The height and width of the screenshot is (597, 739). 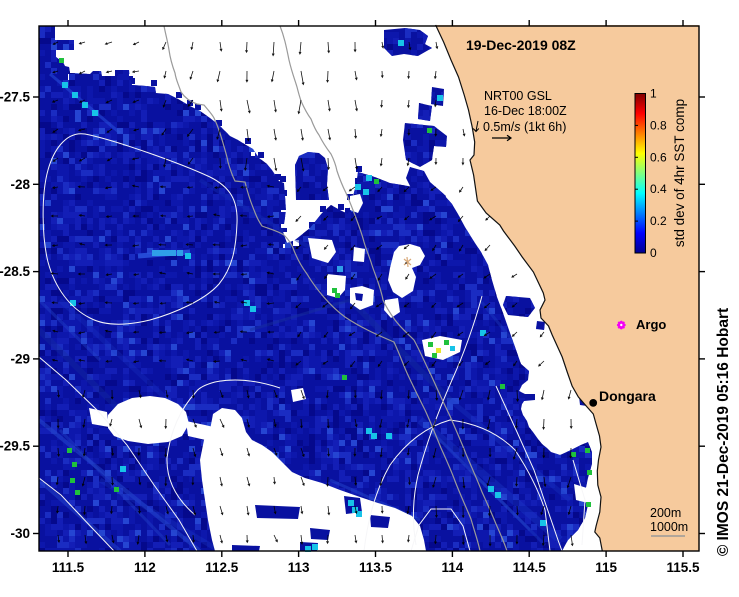 I want to click on svg-text: 111.5, so click(x=68, y=567).